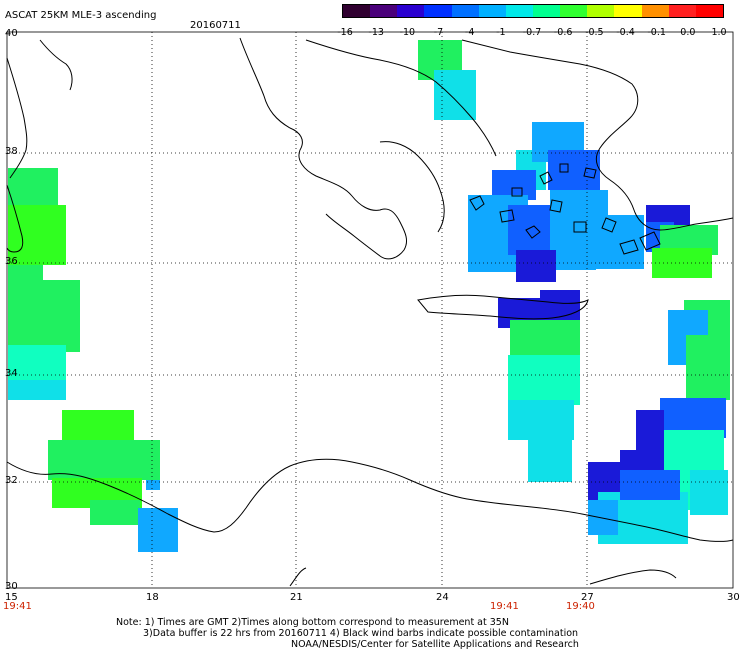  What do you see at coordinates (15, 218) in the screenshot?
I see `coast-sicily` at bounding box center [15, 218].